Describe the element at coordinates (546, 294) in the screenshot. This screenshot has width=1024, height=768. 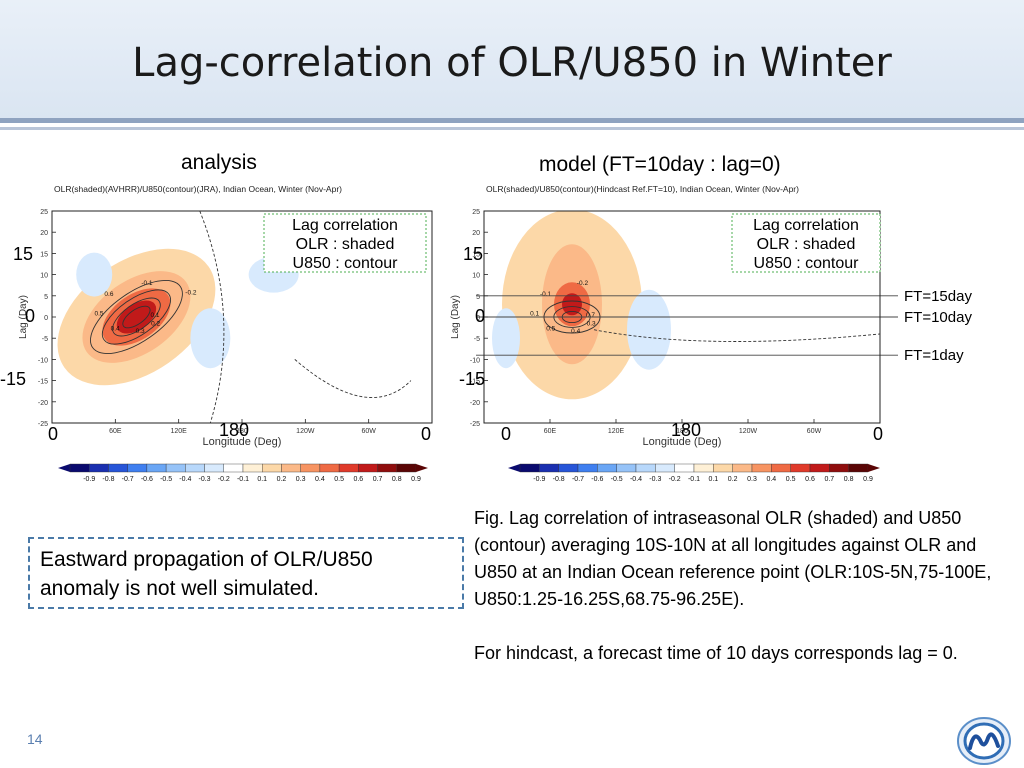
I see `contour-value-label: -0.1` at that location.